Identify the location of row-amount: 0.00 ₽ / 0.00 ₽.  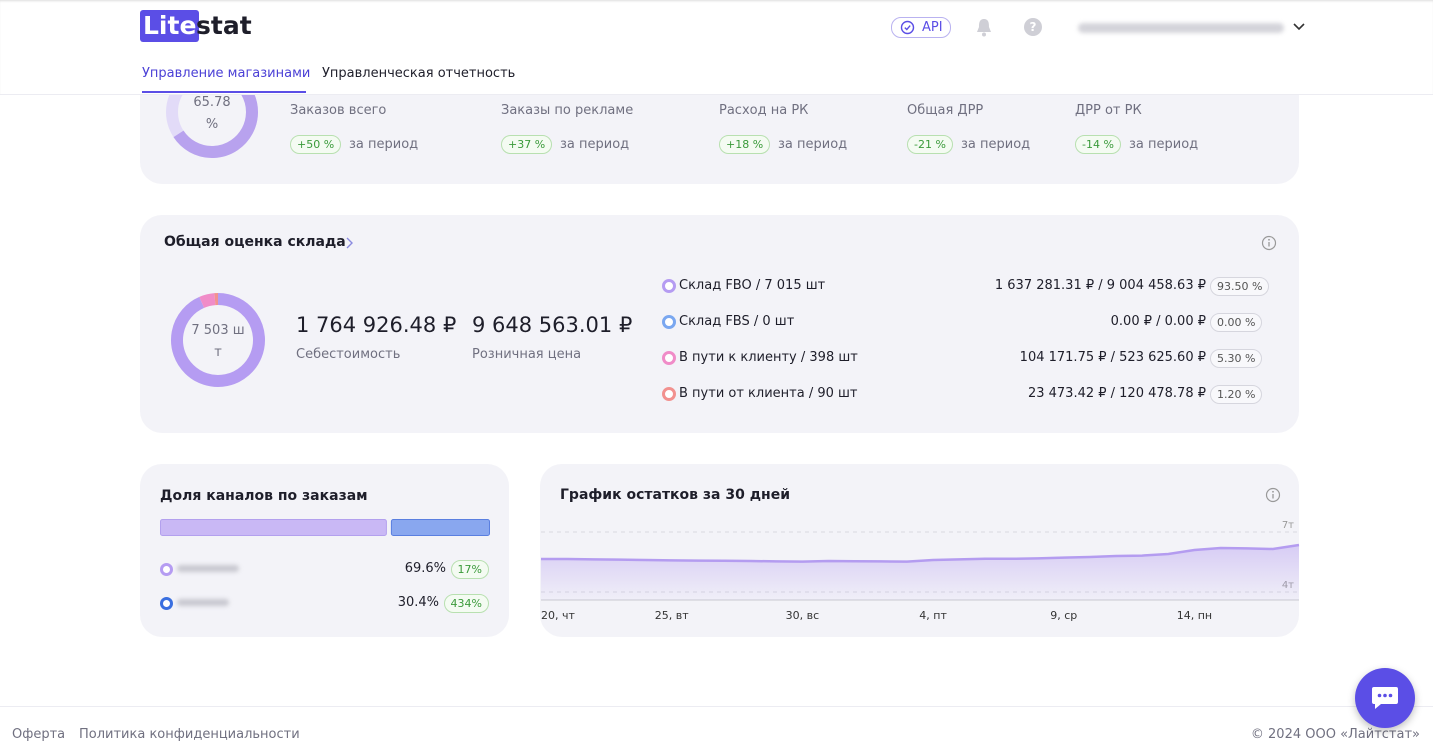
(1158, 321).